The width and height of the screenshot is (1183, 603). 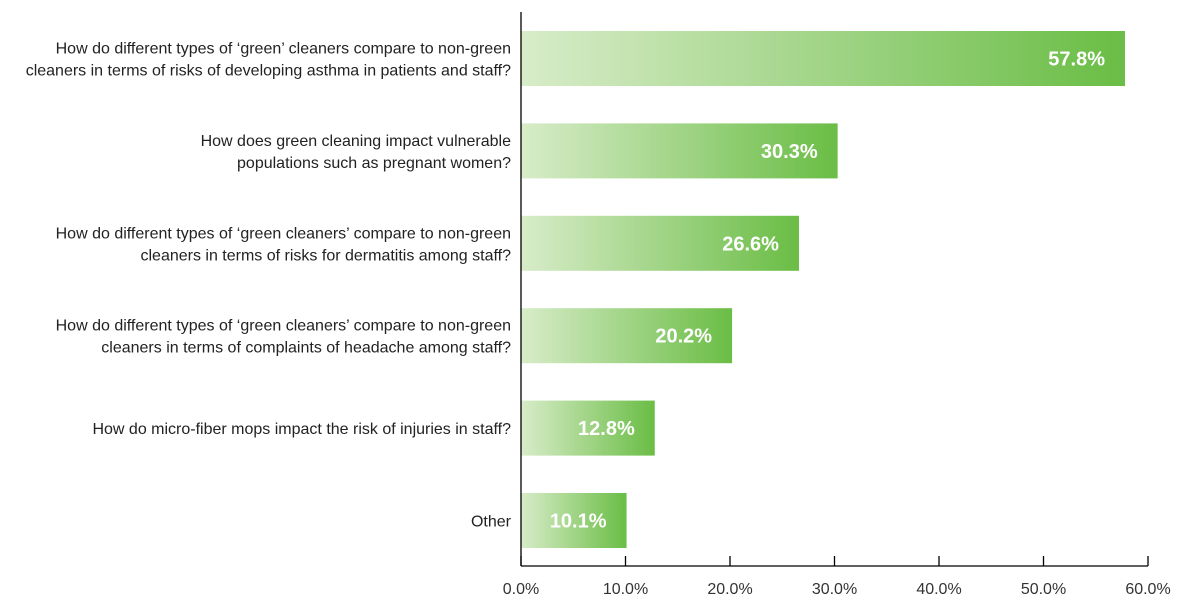 What do you see at coordinates (521, 589) in the screenshot?
I see `x-tick-label-1: 0.0%` at bounding box center [521, 589].